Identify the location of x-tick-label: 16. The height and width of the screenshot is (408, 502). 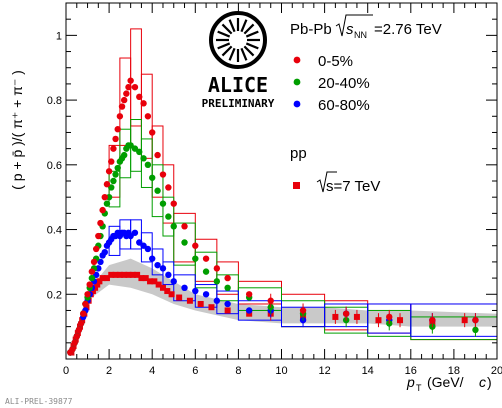
(411, 371).